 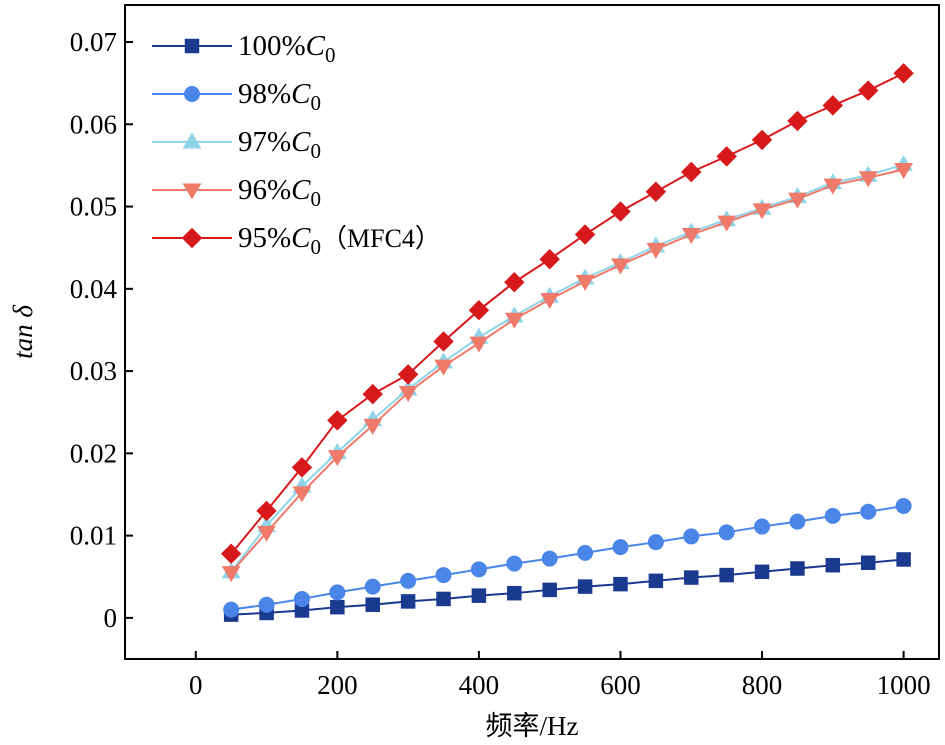 What do you see at coordinates (532, 726) in the screenshot?
I see `x-axis-label: 频率/Hz` at bounding box center [532, 726].